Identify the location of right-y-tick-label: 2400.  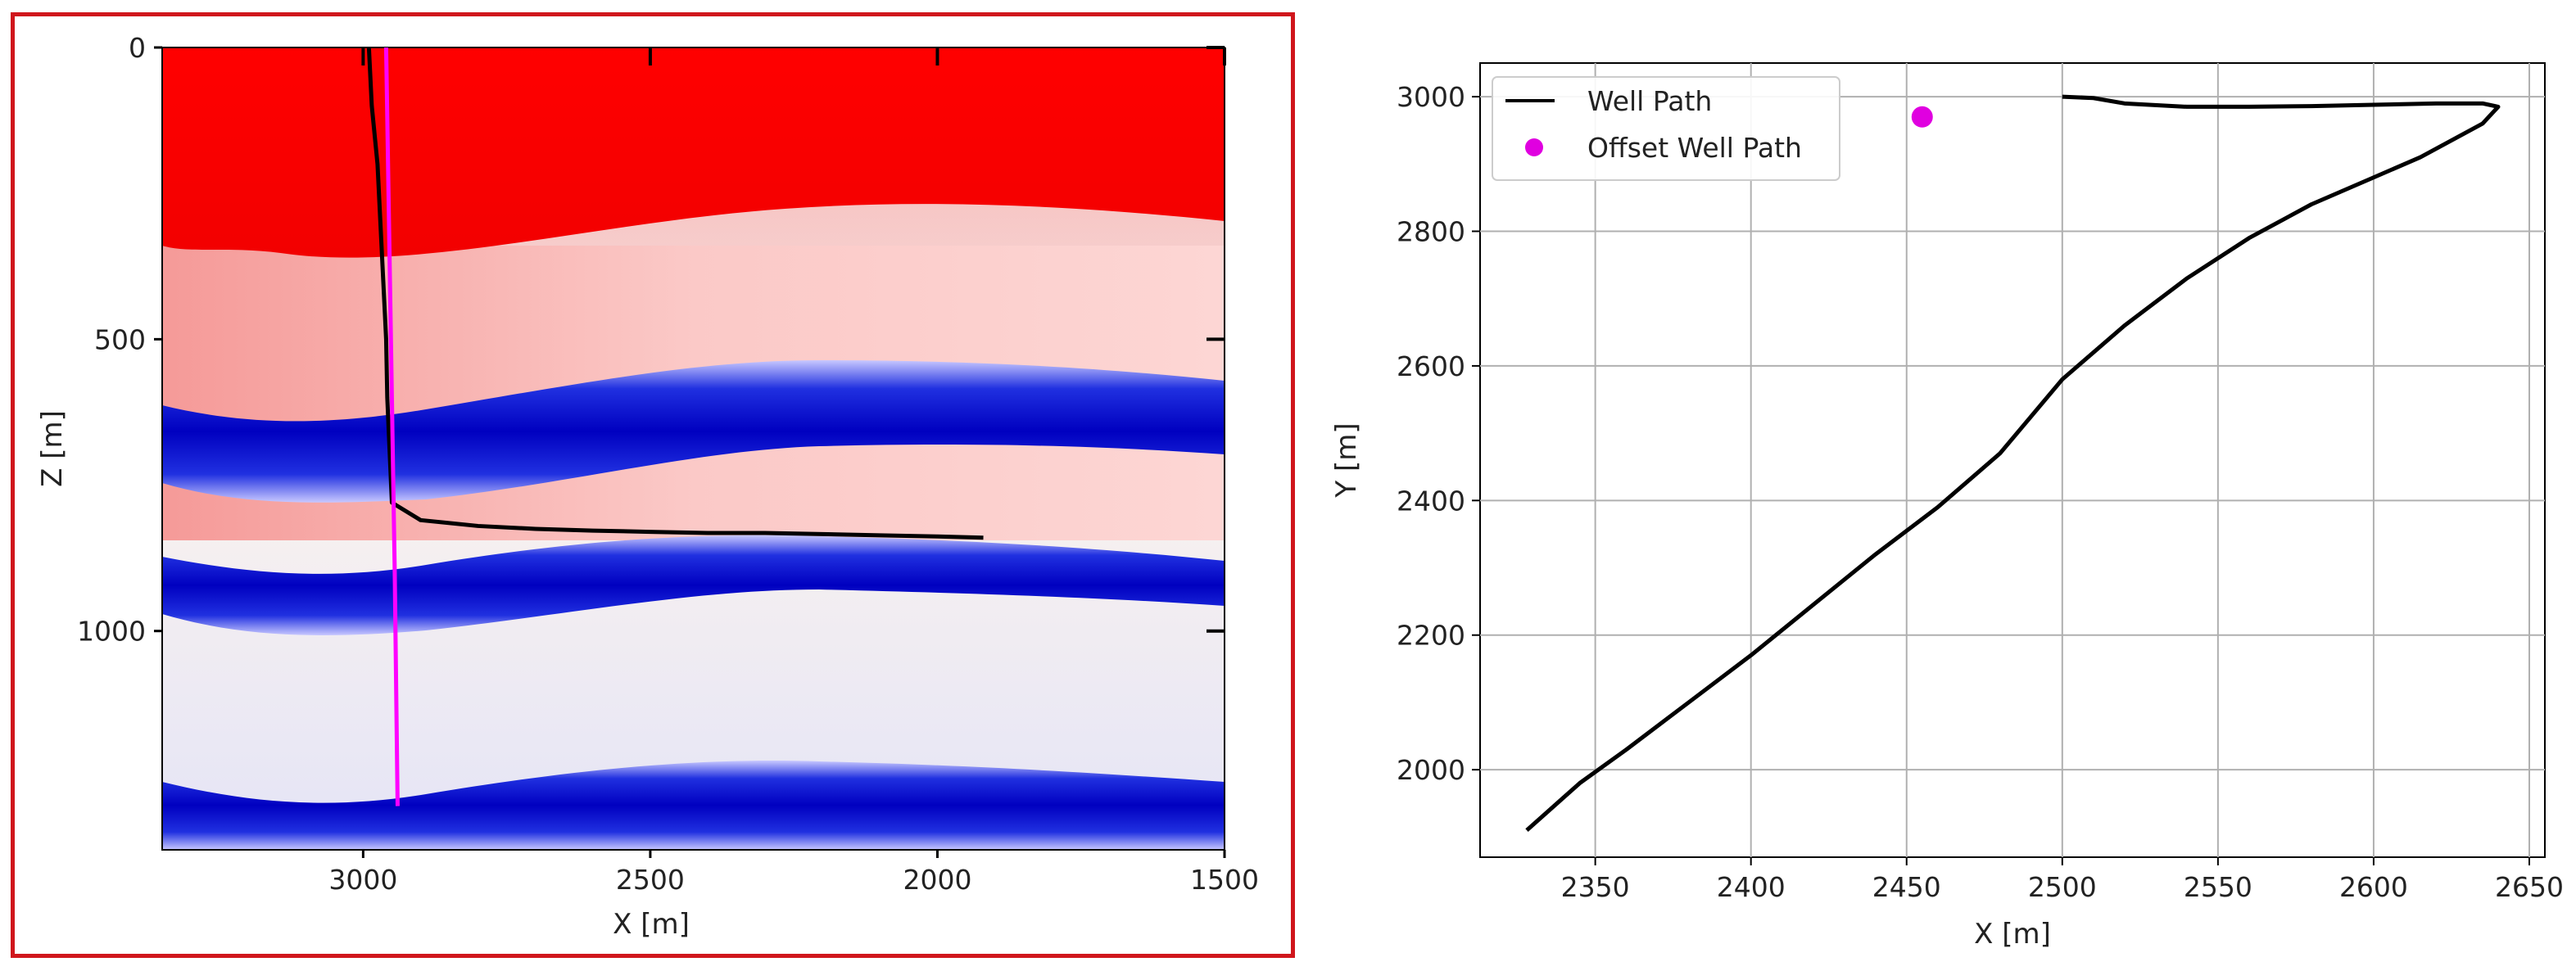
(1431, 501).